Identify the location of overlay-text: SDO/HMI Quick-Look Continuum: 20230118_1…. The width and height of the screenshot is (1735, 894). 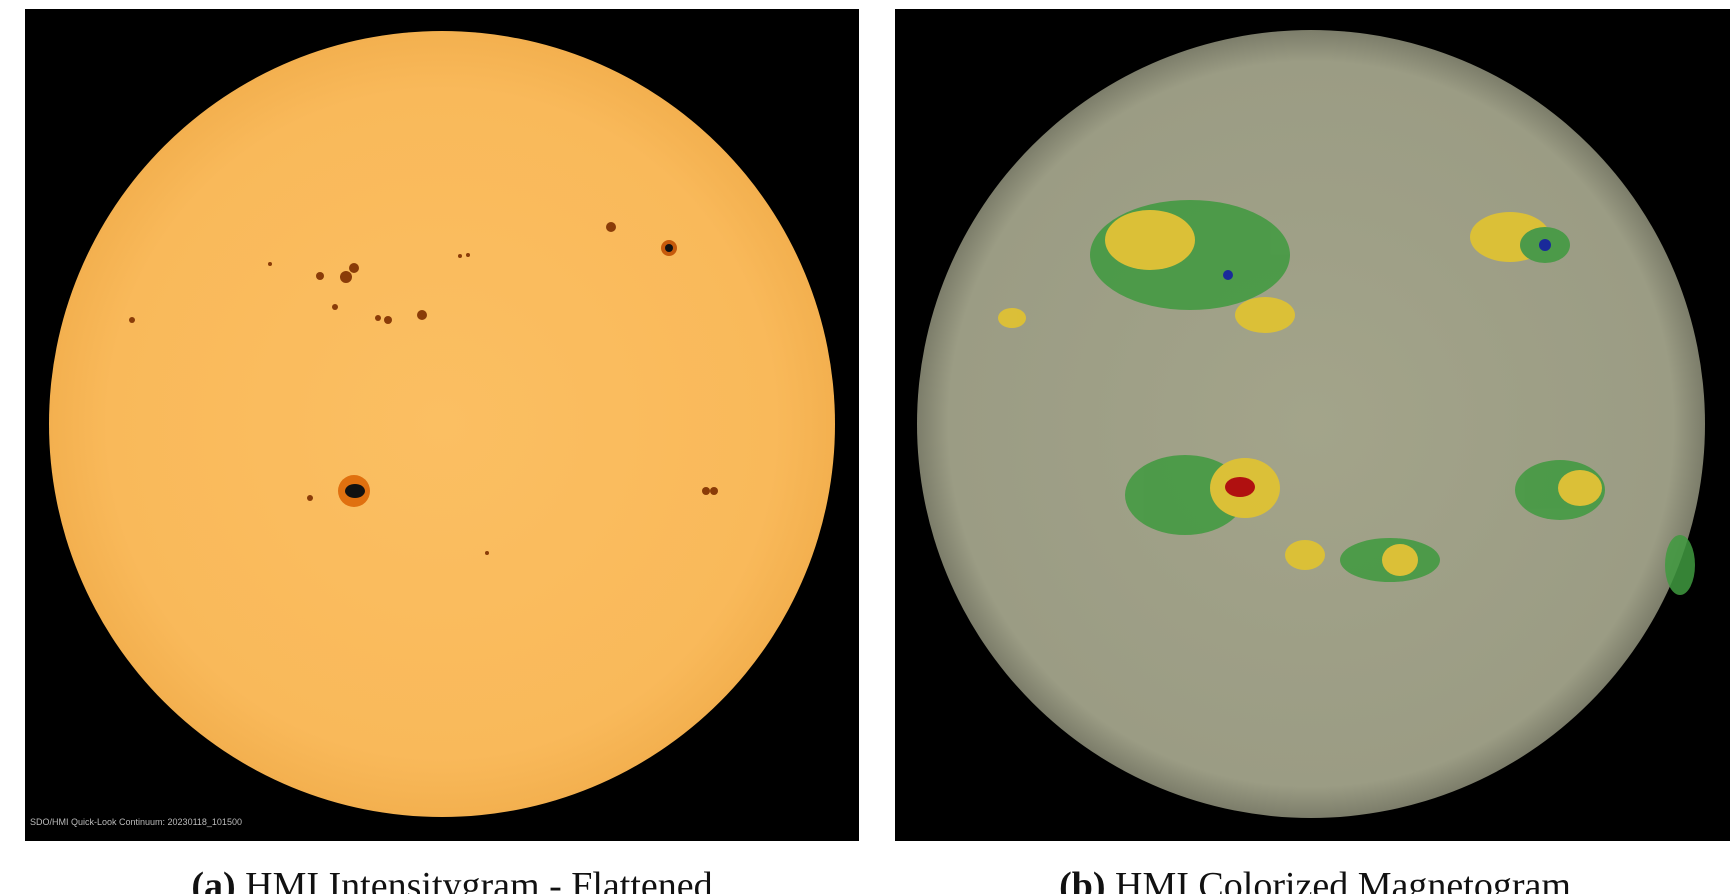
(136, 822).